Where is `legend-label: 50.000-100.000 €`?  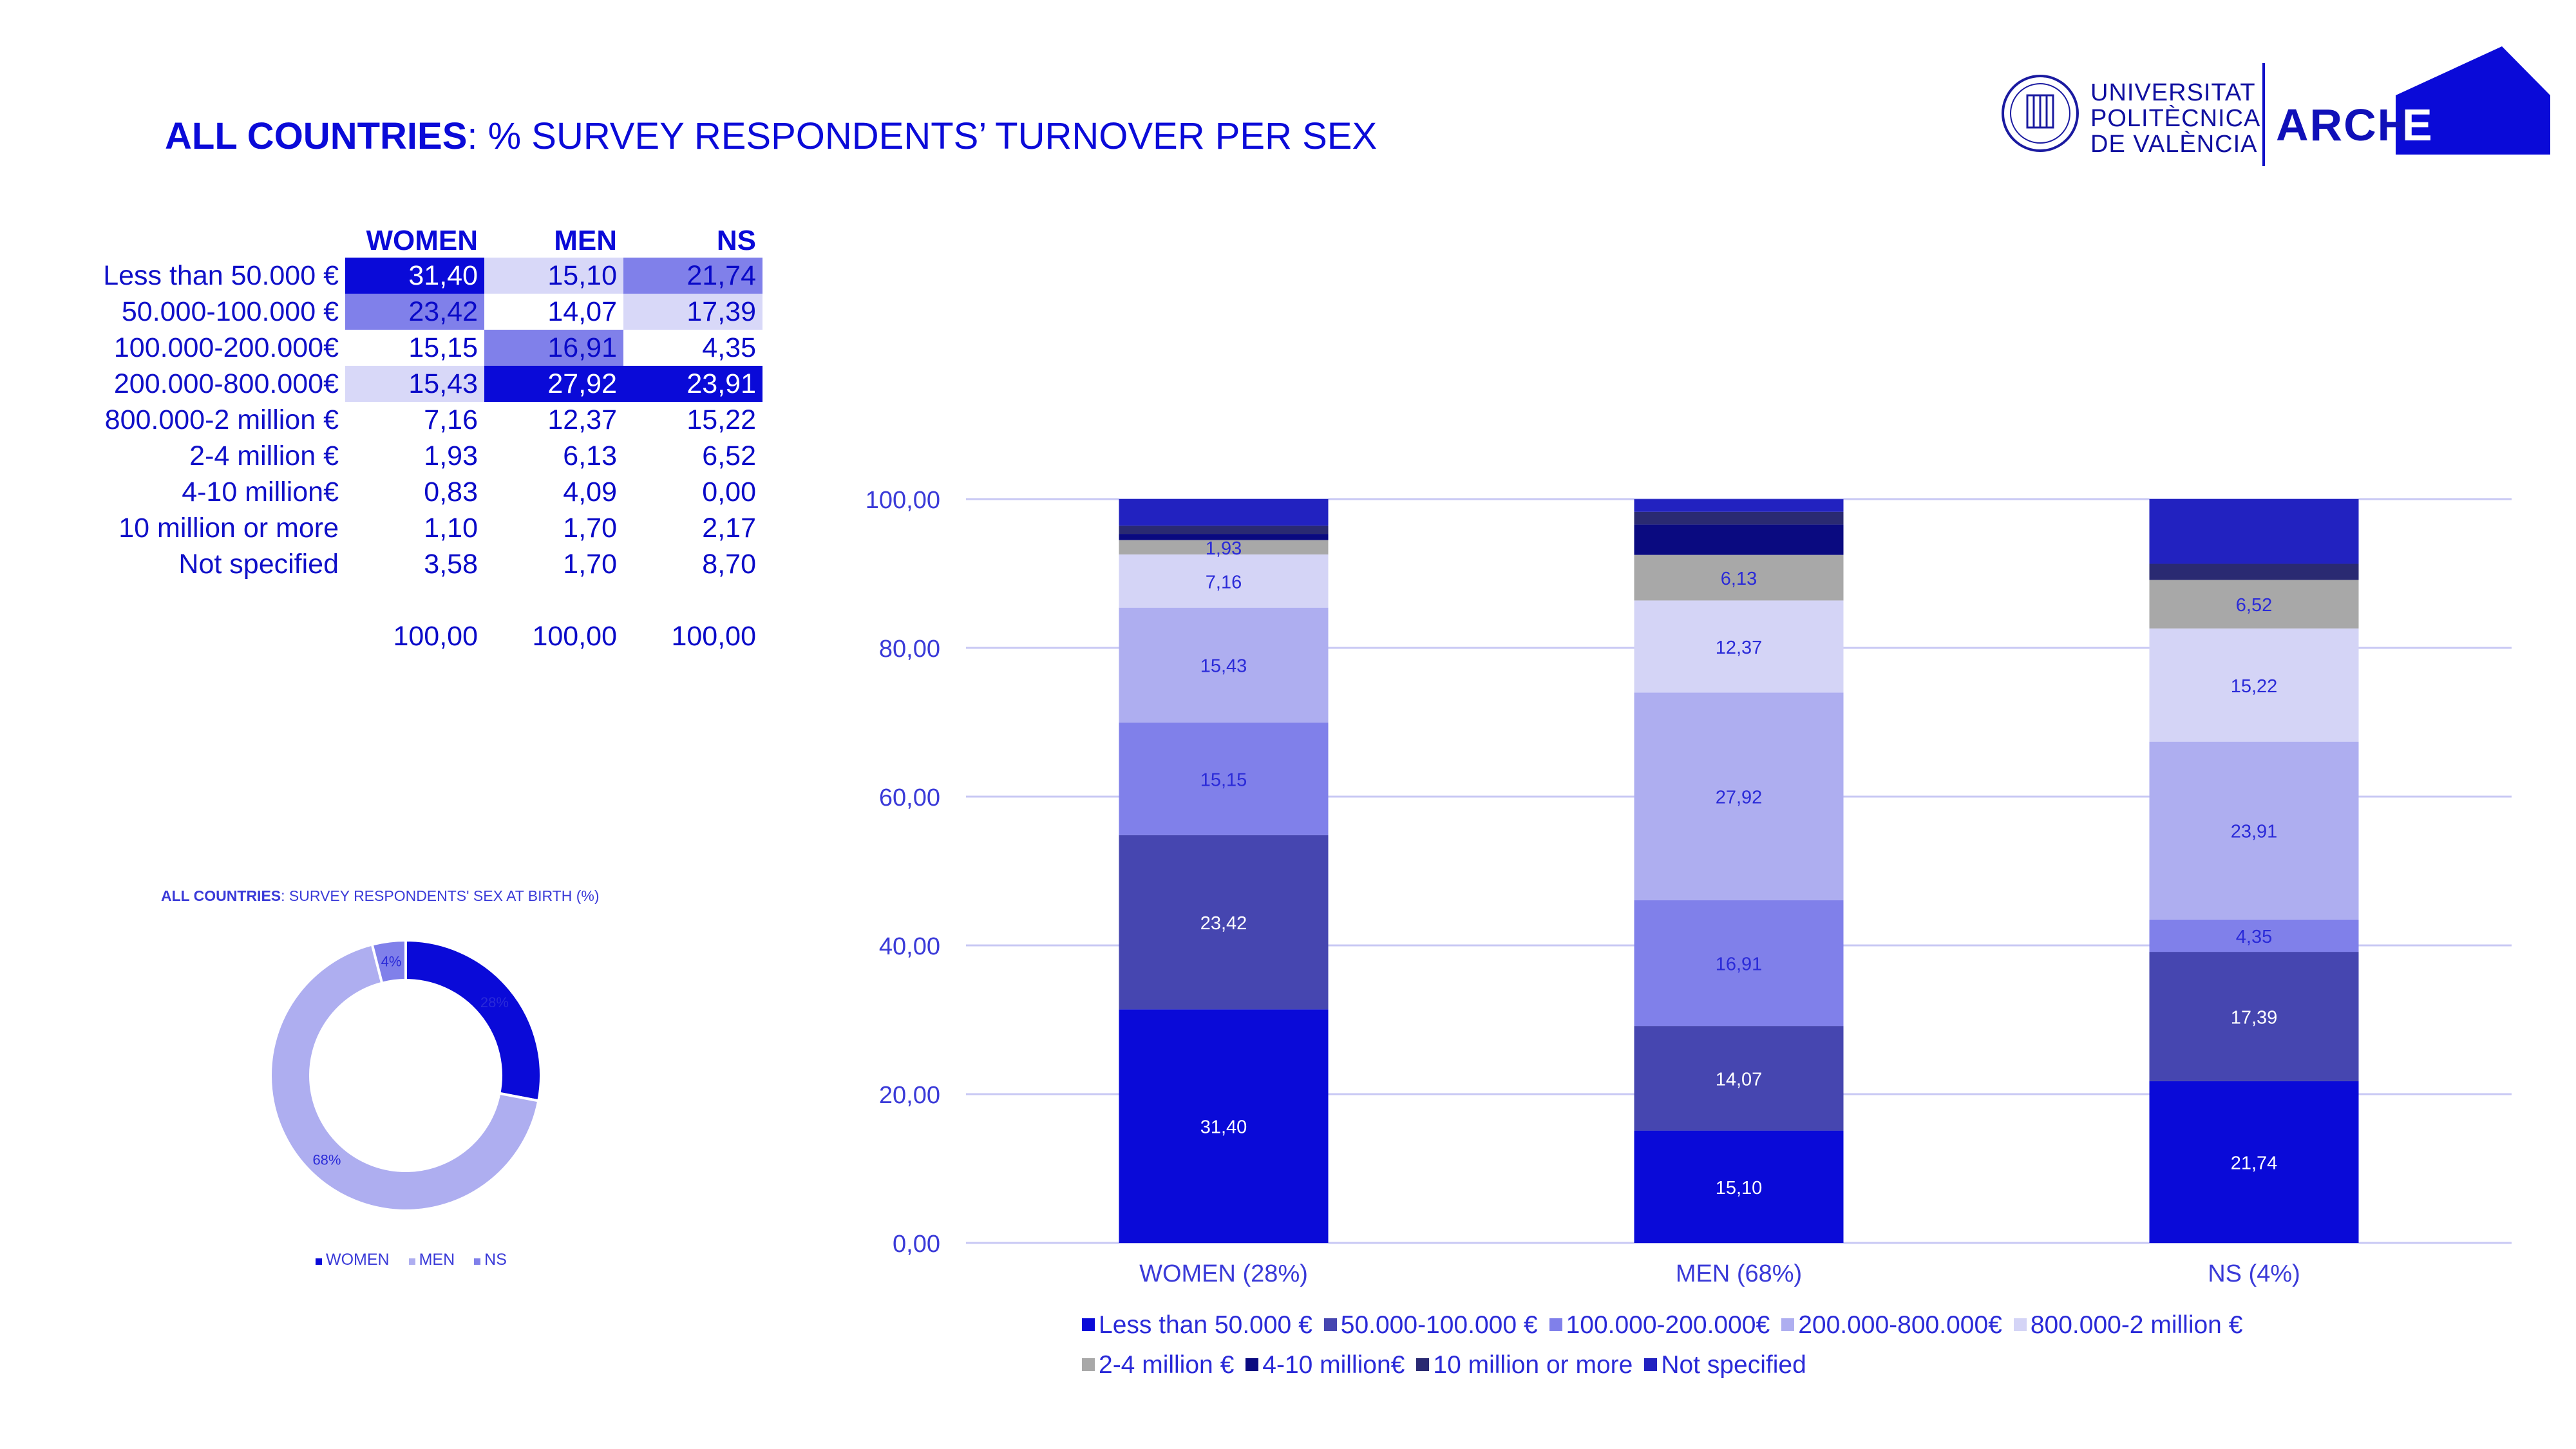 legend-label: 50.000-100.000 € is located at coordinates (1439, 1325).